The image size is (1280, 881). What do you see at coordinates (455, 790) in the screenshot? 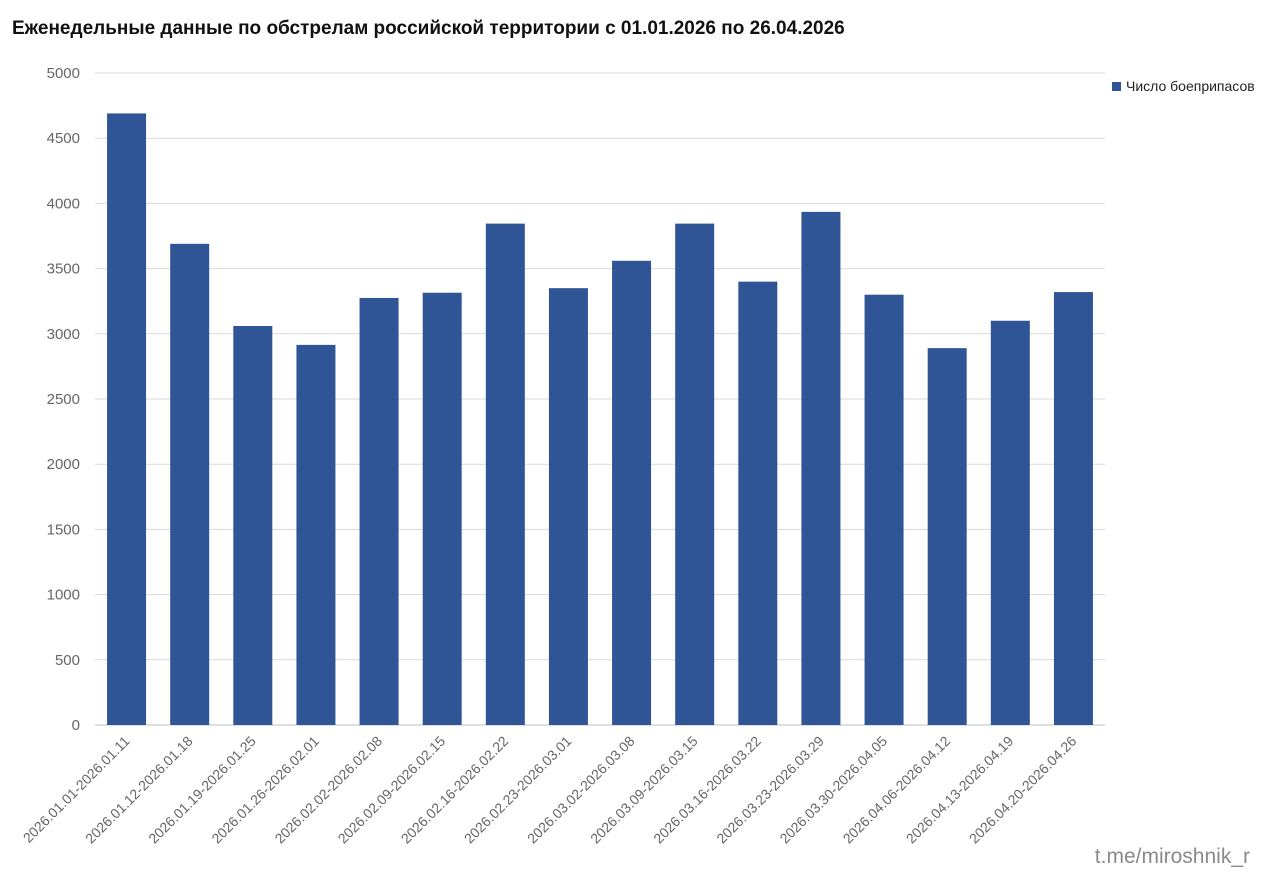
I see `x-tick-label: 2026.02.16-2026.02.22` at bounding box center [455, 790].